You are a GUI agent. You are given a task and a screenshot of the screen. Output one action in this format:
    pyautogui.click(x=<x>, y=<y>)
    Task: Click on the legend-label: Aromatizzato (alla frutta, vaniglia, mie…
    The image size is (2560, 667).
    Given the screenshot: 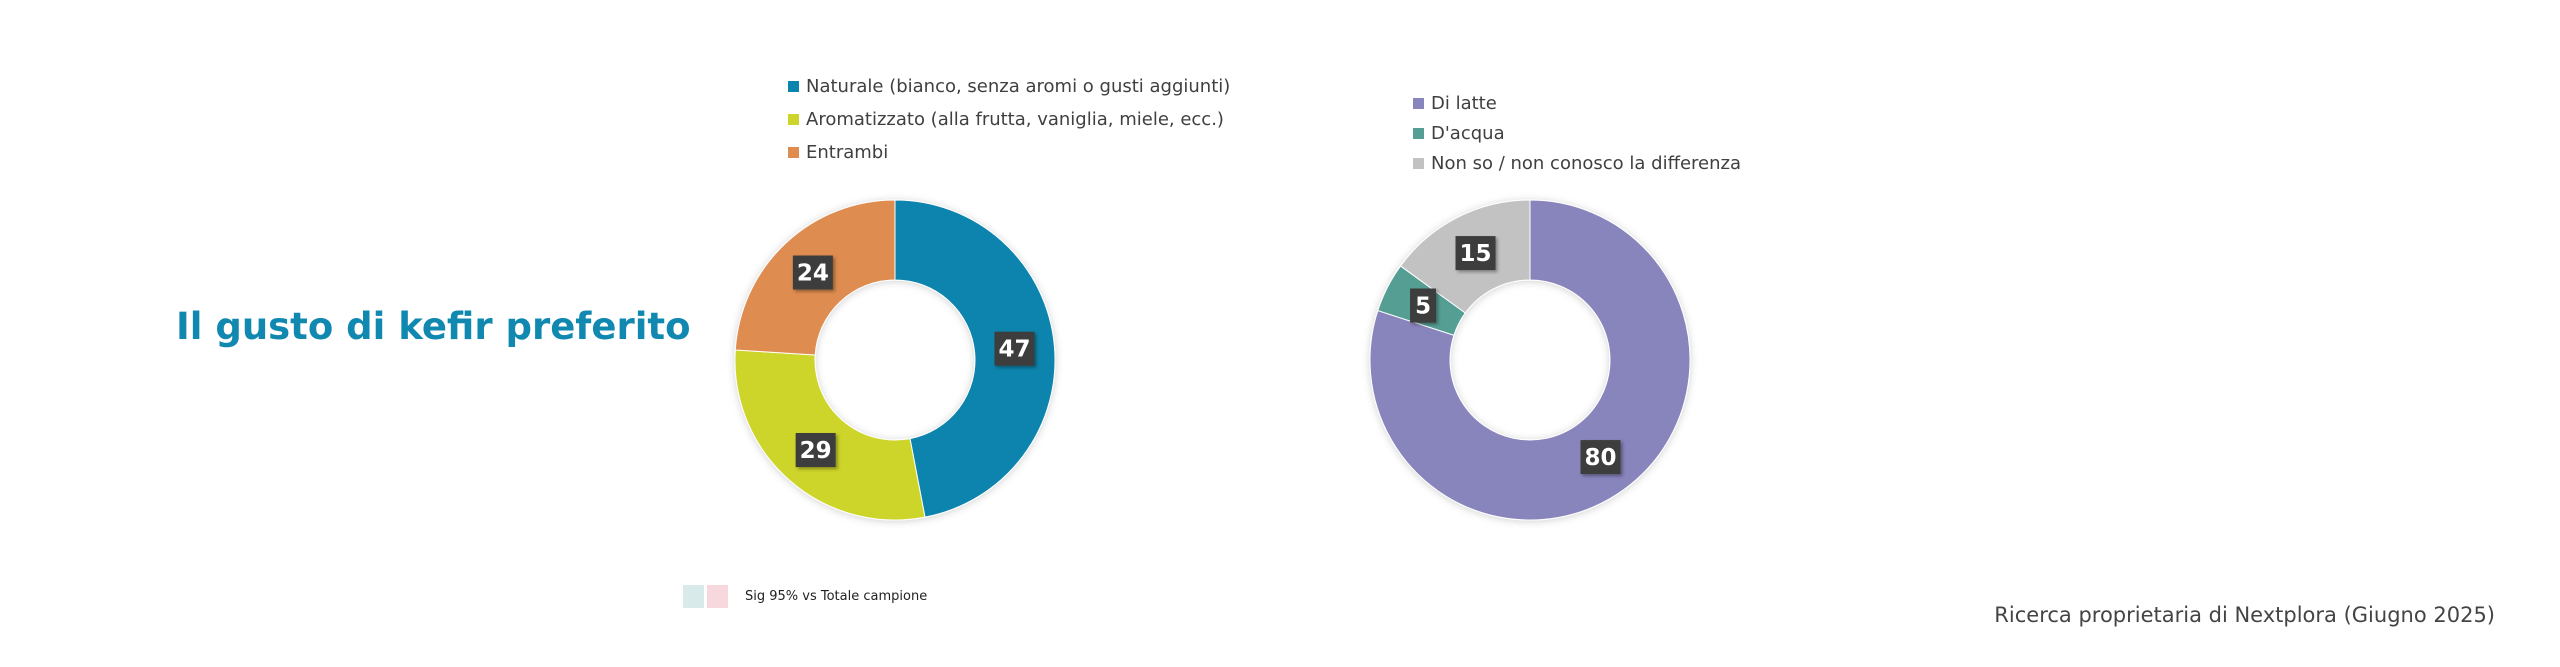 What is the action you would take?
    pyautogui.click(x=1015, y=119)
    